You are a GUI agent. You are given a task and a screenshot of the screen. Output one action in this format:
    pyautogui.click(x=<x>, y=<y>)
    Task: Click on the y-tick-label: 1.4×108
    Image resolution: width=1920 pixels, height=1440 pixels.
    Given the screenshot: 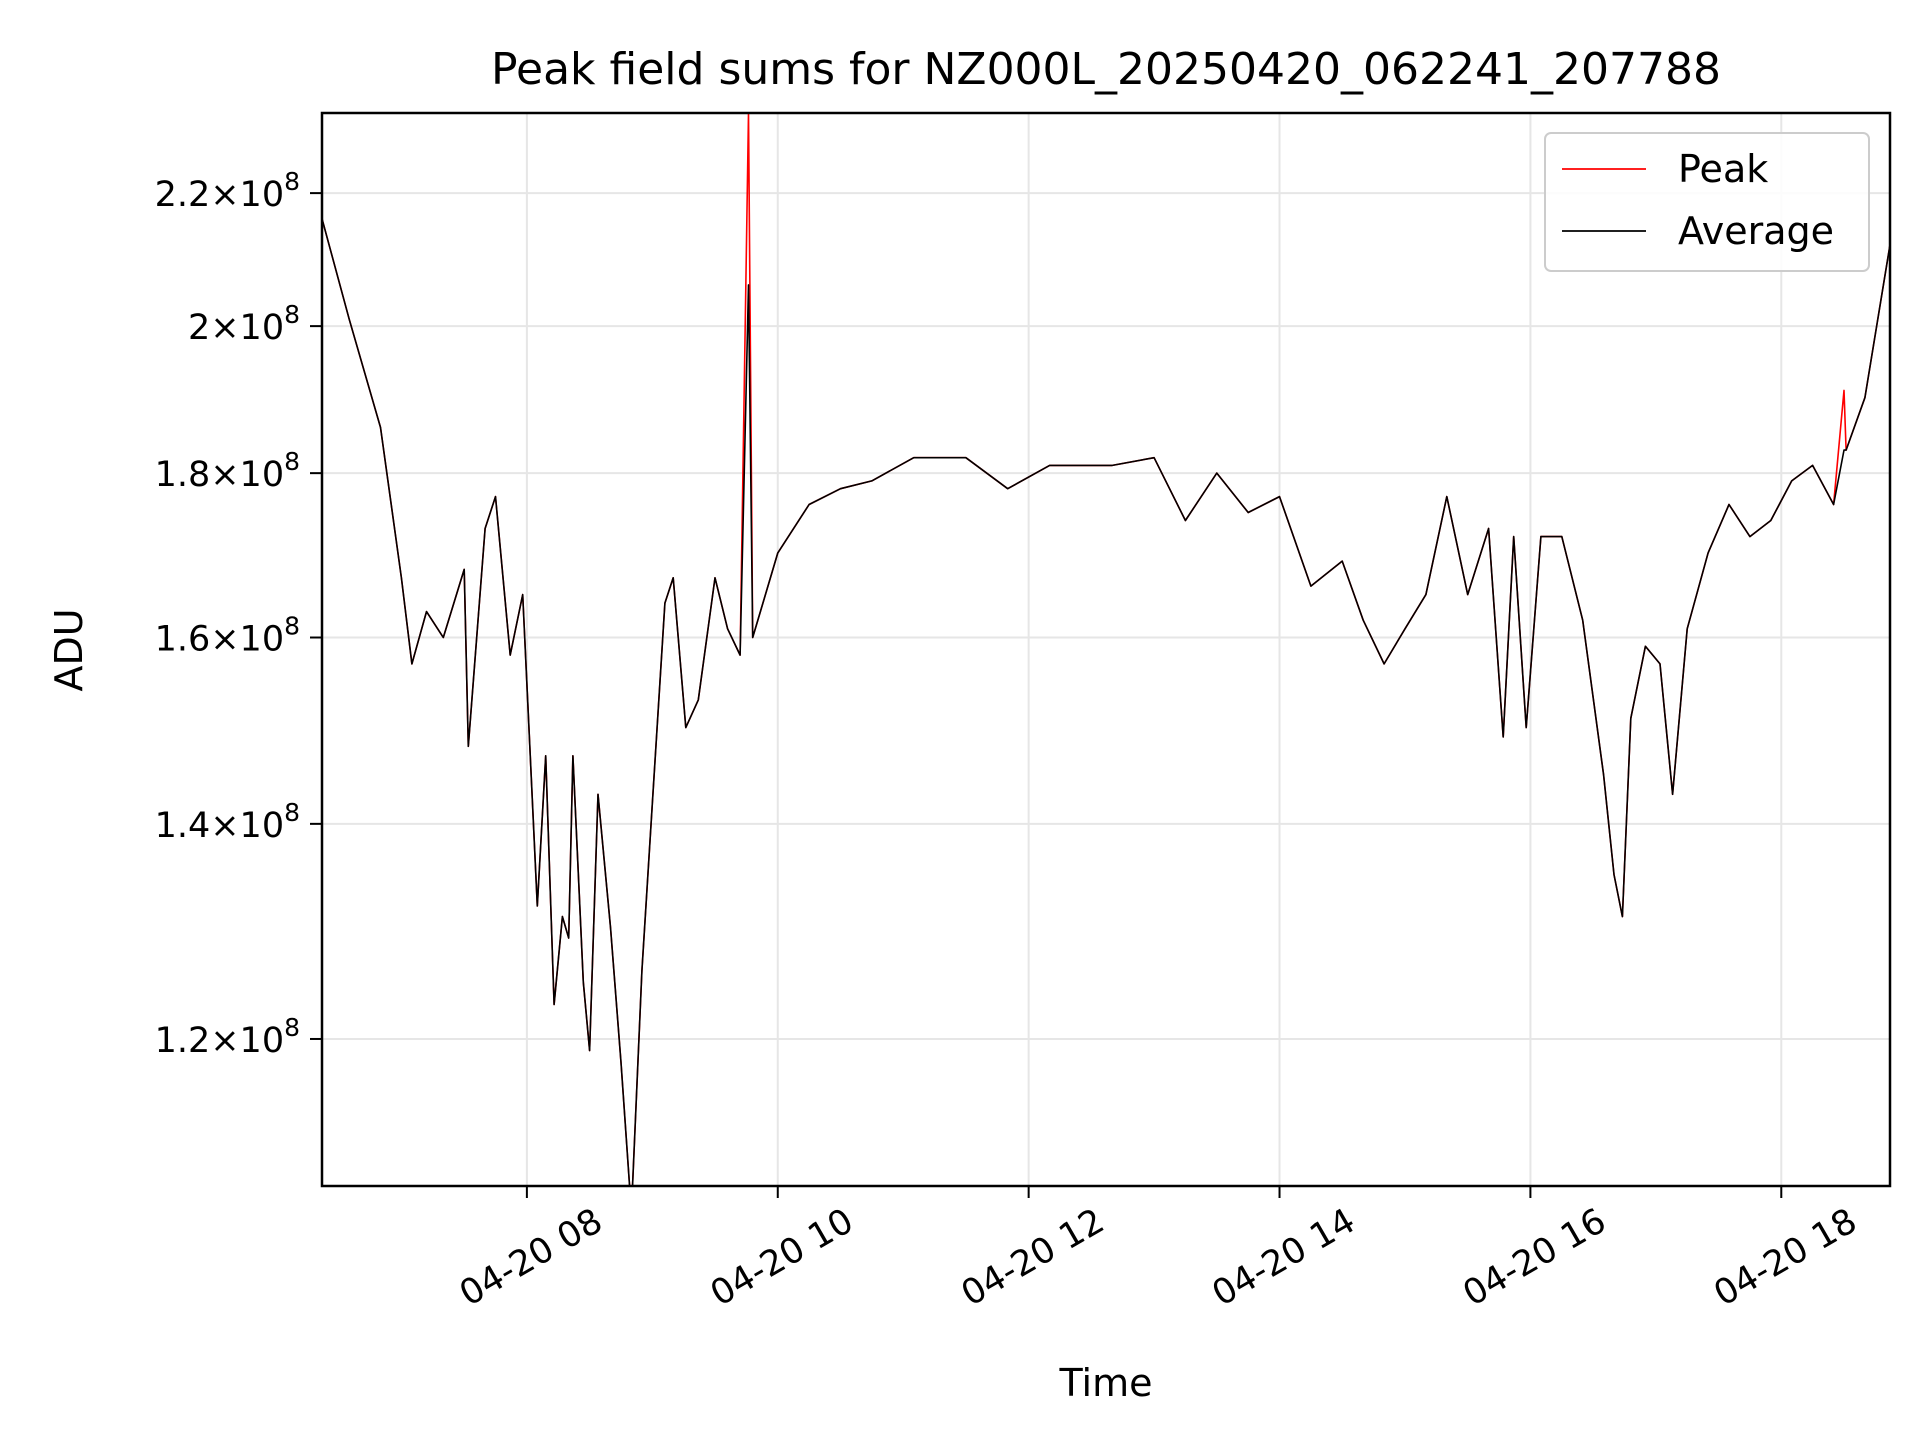 What is the action you would take?
    pyautogui.click(x=227, y=822)
    